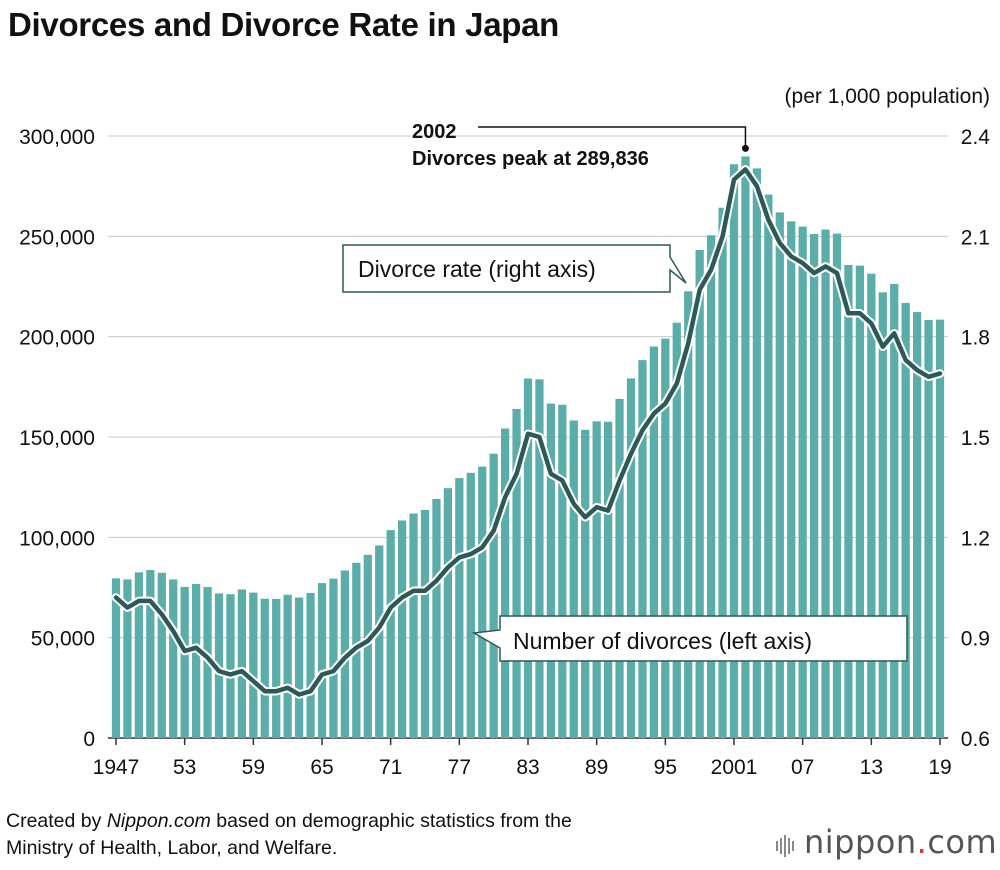 The image size is (1000, 870). Describe the element at coordinates (975, 237) in the screenshot. I see `right-tick-label: 2.1` at that location.